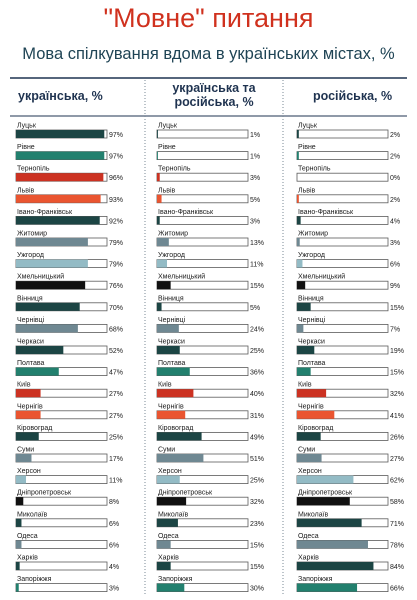 This screenshot has height=600, width=417. I want to click on value-label: 3%, so click(114, 589).